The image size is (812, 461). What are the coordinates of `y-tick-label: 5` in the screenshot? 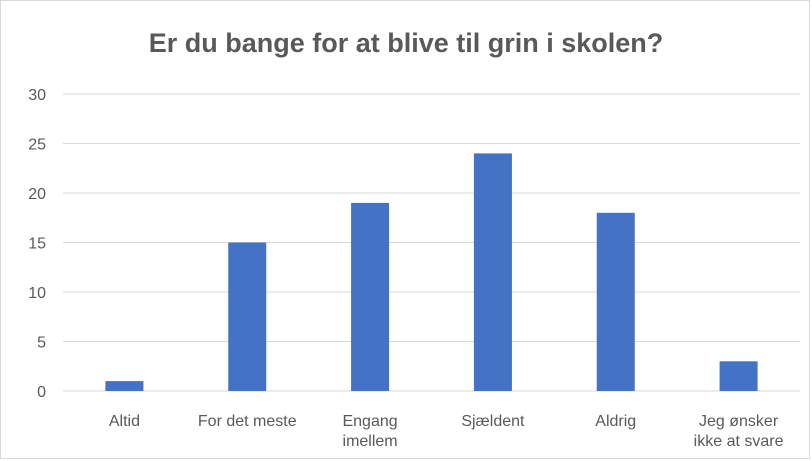 It's located at (41, 343).